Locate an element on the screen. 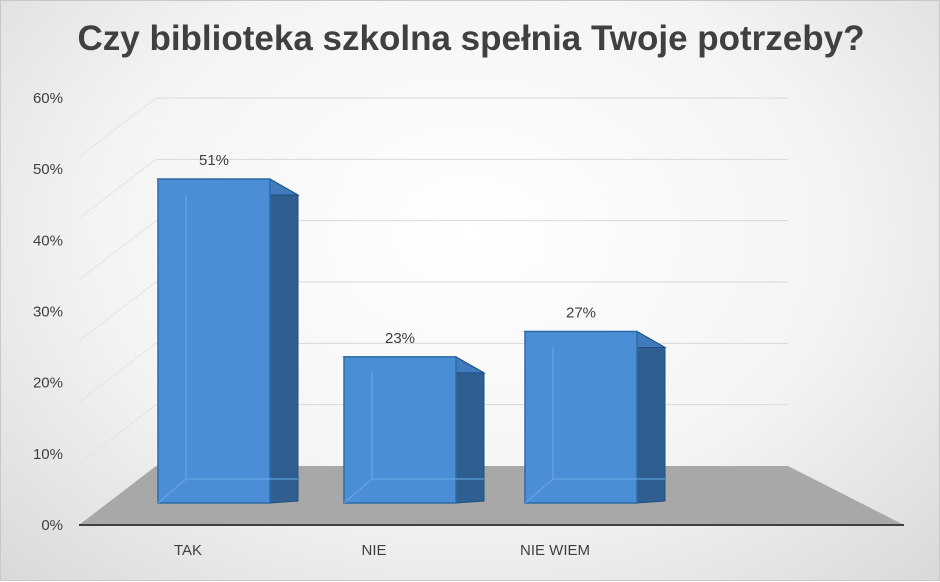  y-tick-label: 50% is located at coordinates (48, 169).